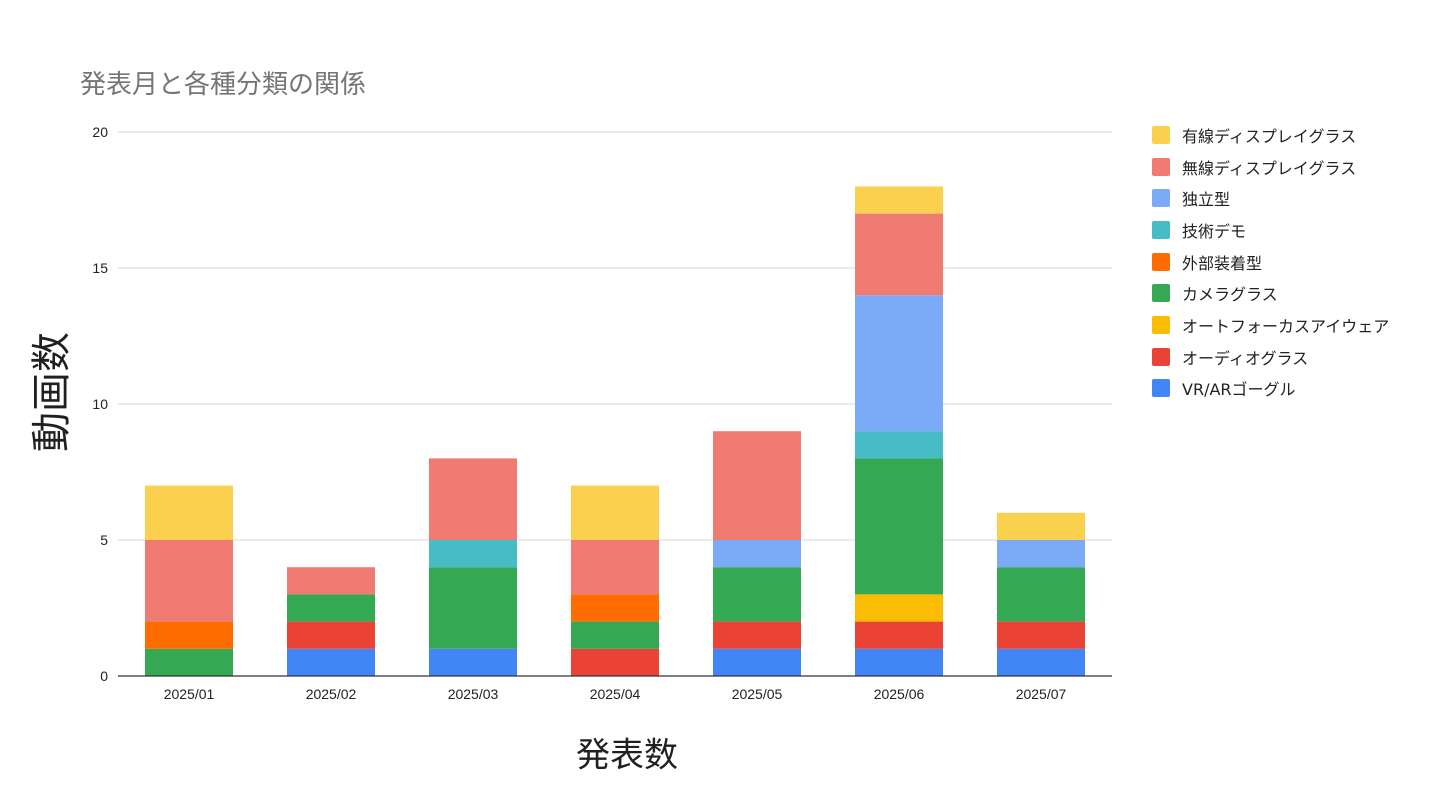  Describe the element at coordinates (1239, 390) in the screenshot. I see `legend-label: VR/ARゴーグル` at that location.